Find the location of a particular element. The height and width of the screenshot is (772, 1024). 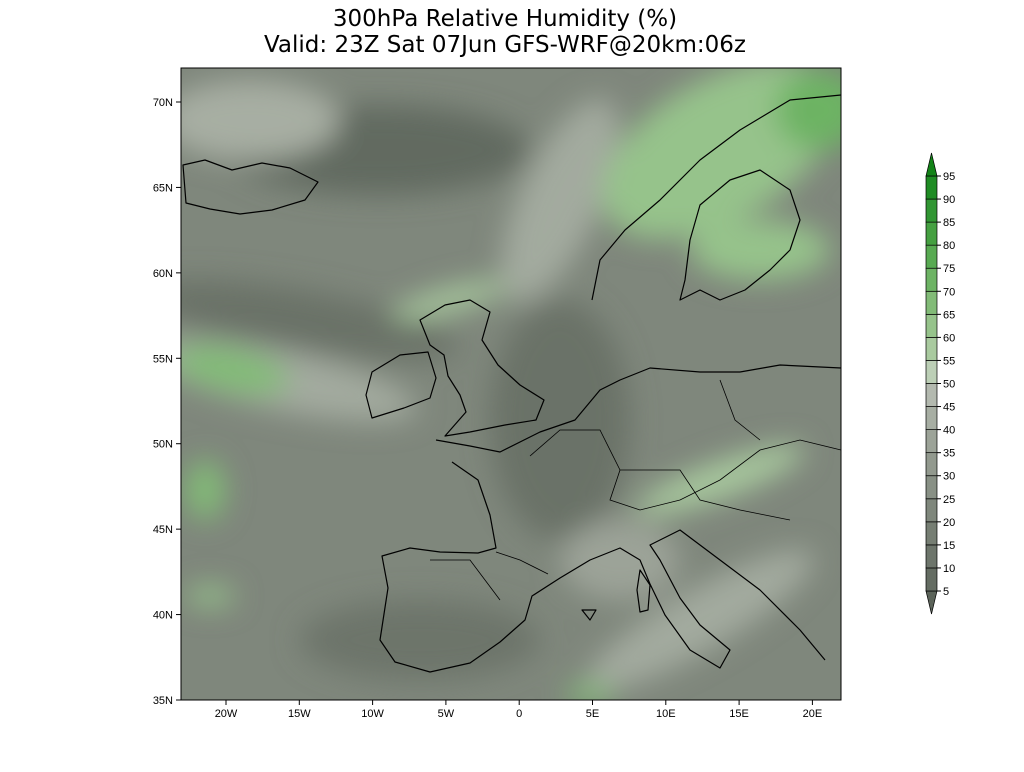

lon-label: 20E is located at coordinates (813, 714).